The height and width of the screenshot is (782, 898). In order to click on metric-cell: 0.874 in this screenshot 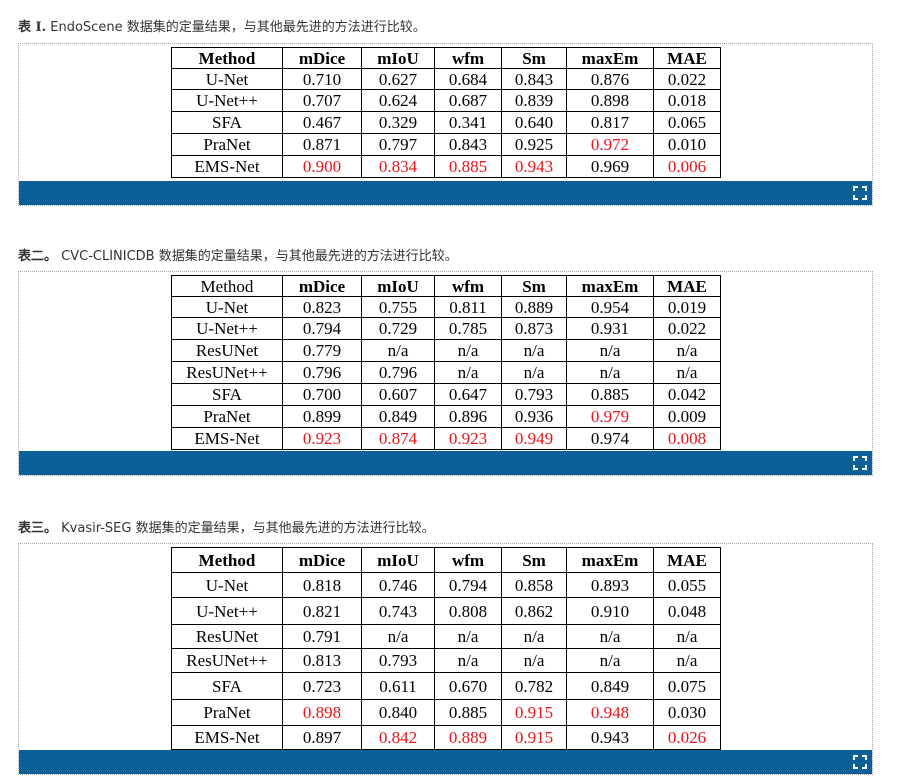, I will do `click(398, 438)`.